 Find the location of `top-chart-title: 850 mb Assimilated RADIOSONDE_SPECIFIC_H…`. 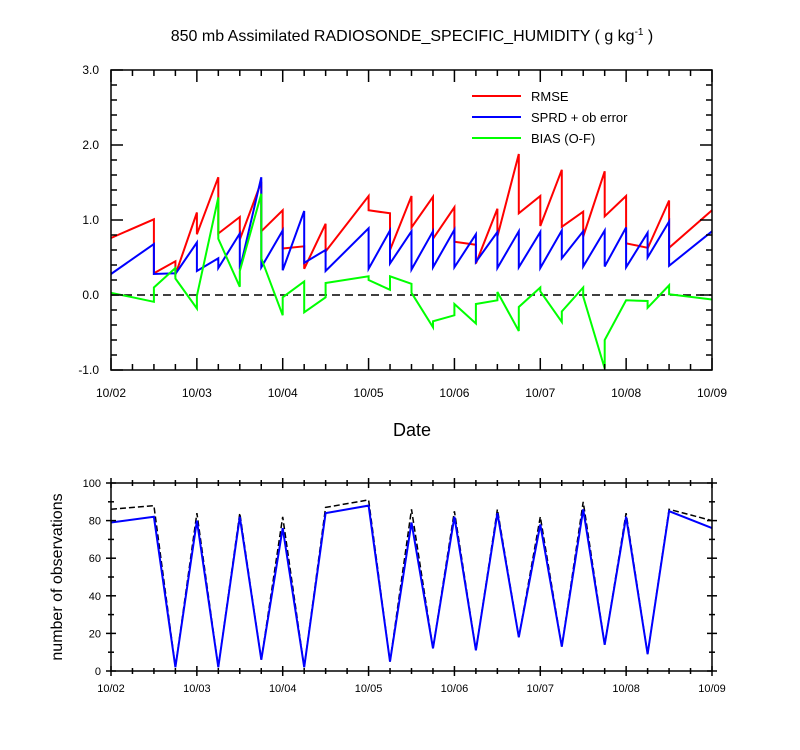

top-chart-title: 850 mb Assimilated RADIOSONDE_SPECIFIC_H… is located at coordinates (412, 36).